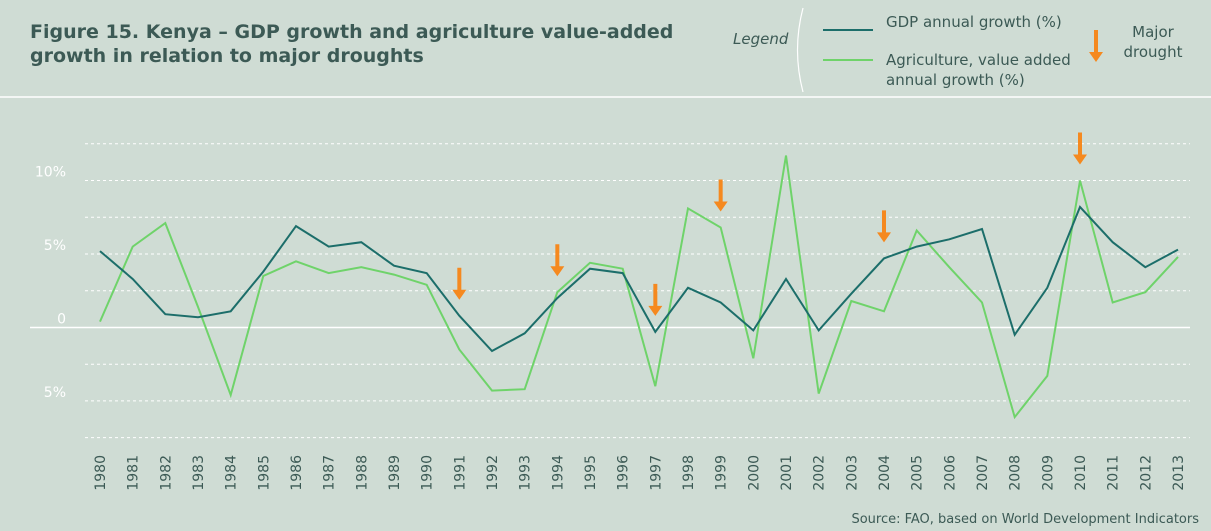 This screenshot has width=1211, height=531. I want to click on x-tick-label: 1987, so click(330, 473).